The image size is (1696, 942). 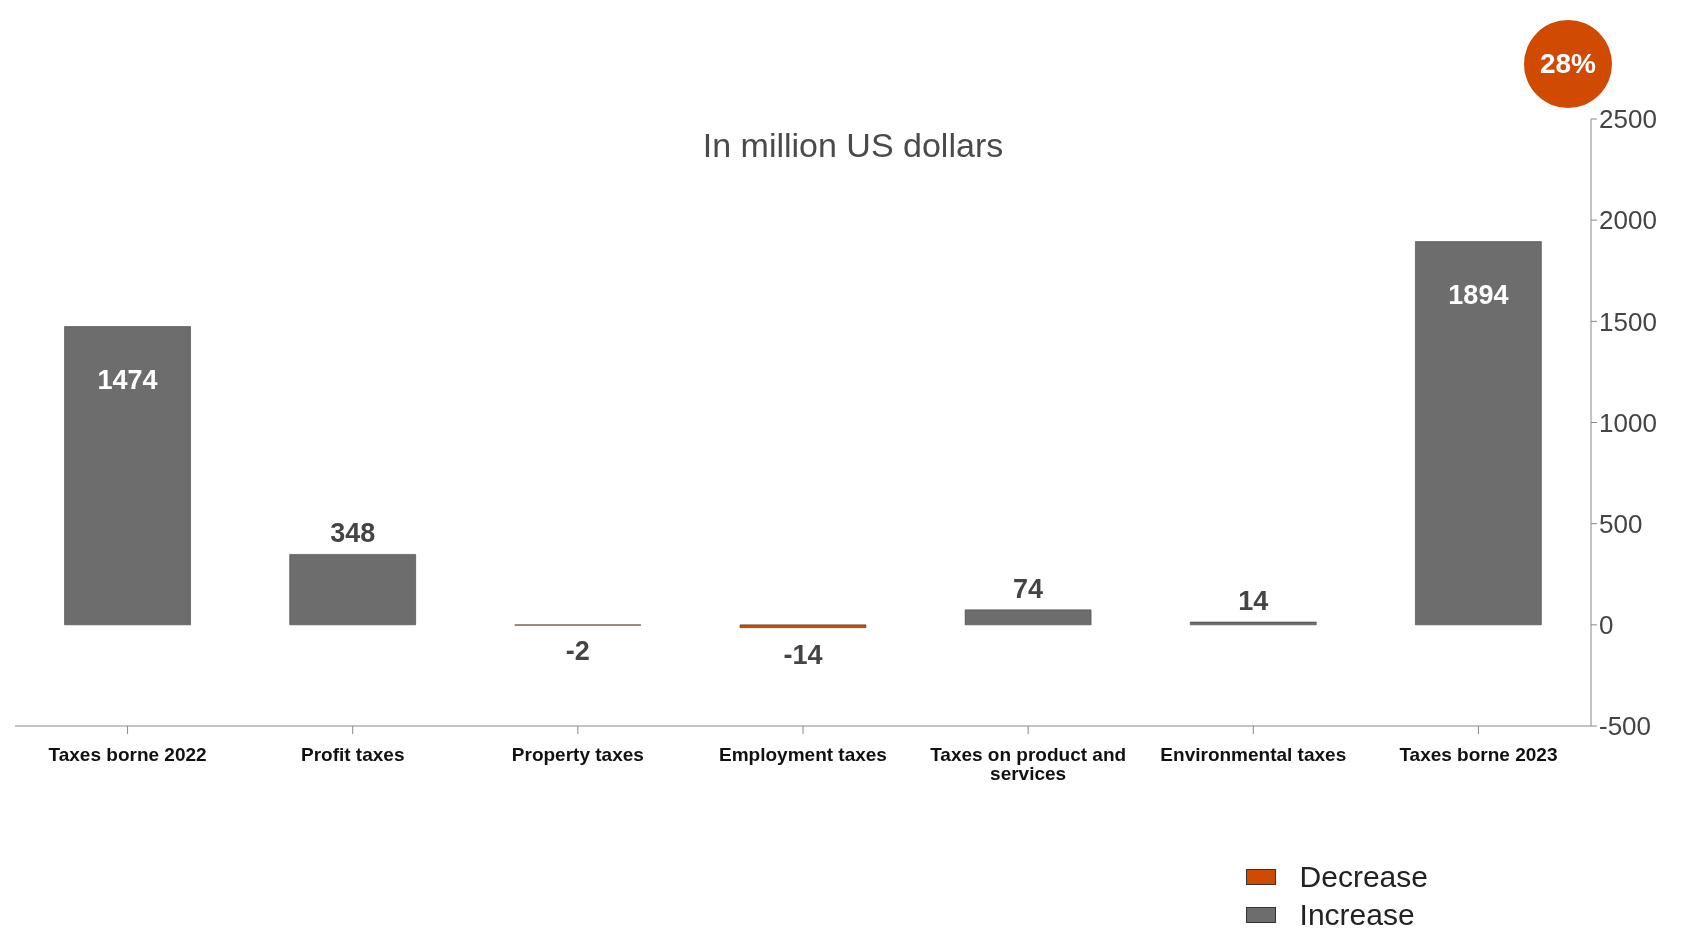 What do you see at coordinates (127, 379) in the screenshot?
I see `data-label: 1474` at bounding box center [127, 379].